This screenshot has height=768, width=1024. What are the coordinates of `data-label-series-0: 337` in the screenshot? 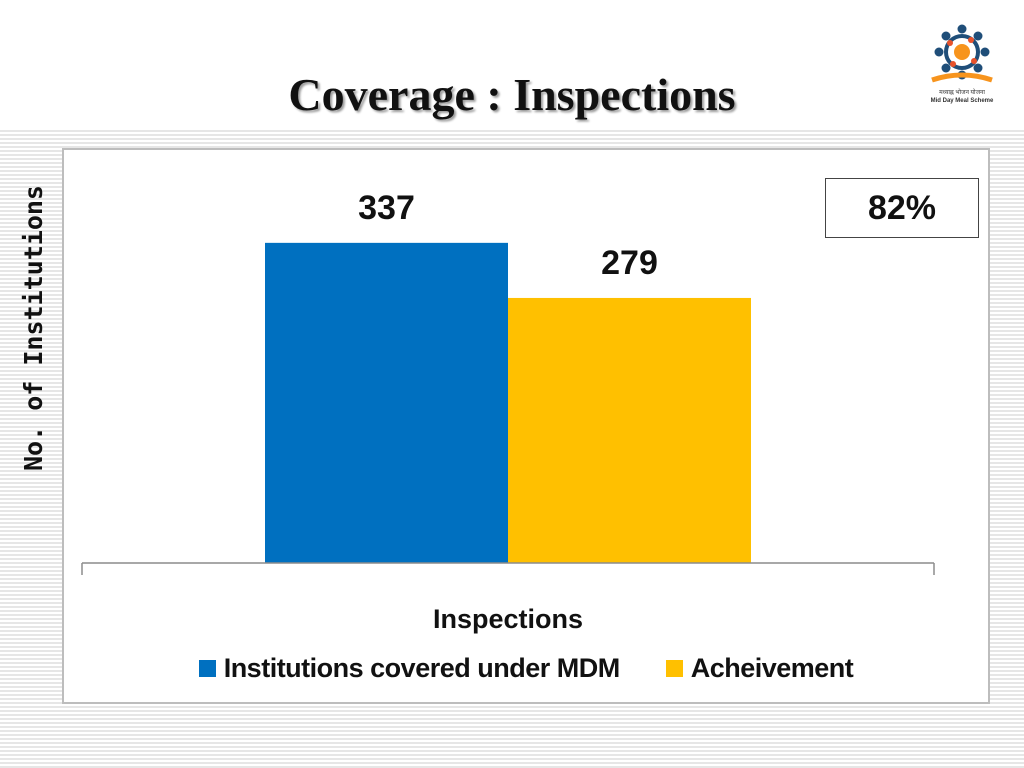 It's located at (386, 208).